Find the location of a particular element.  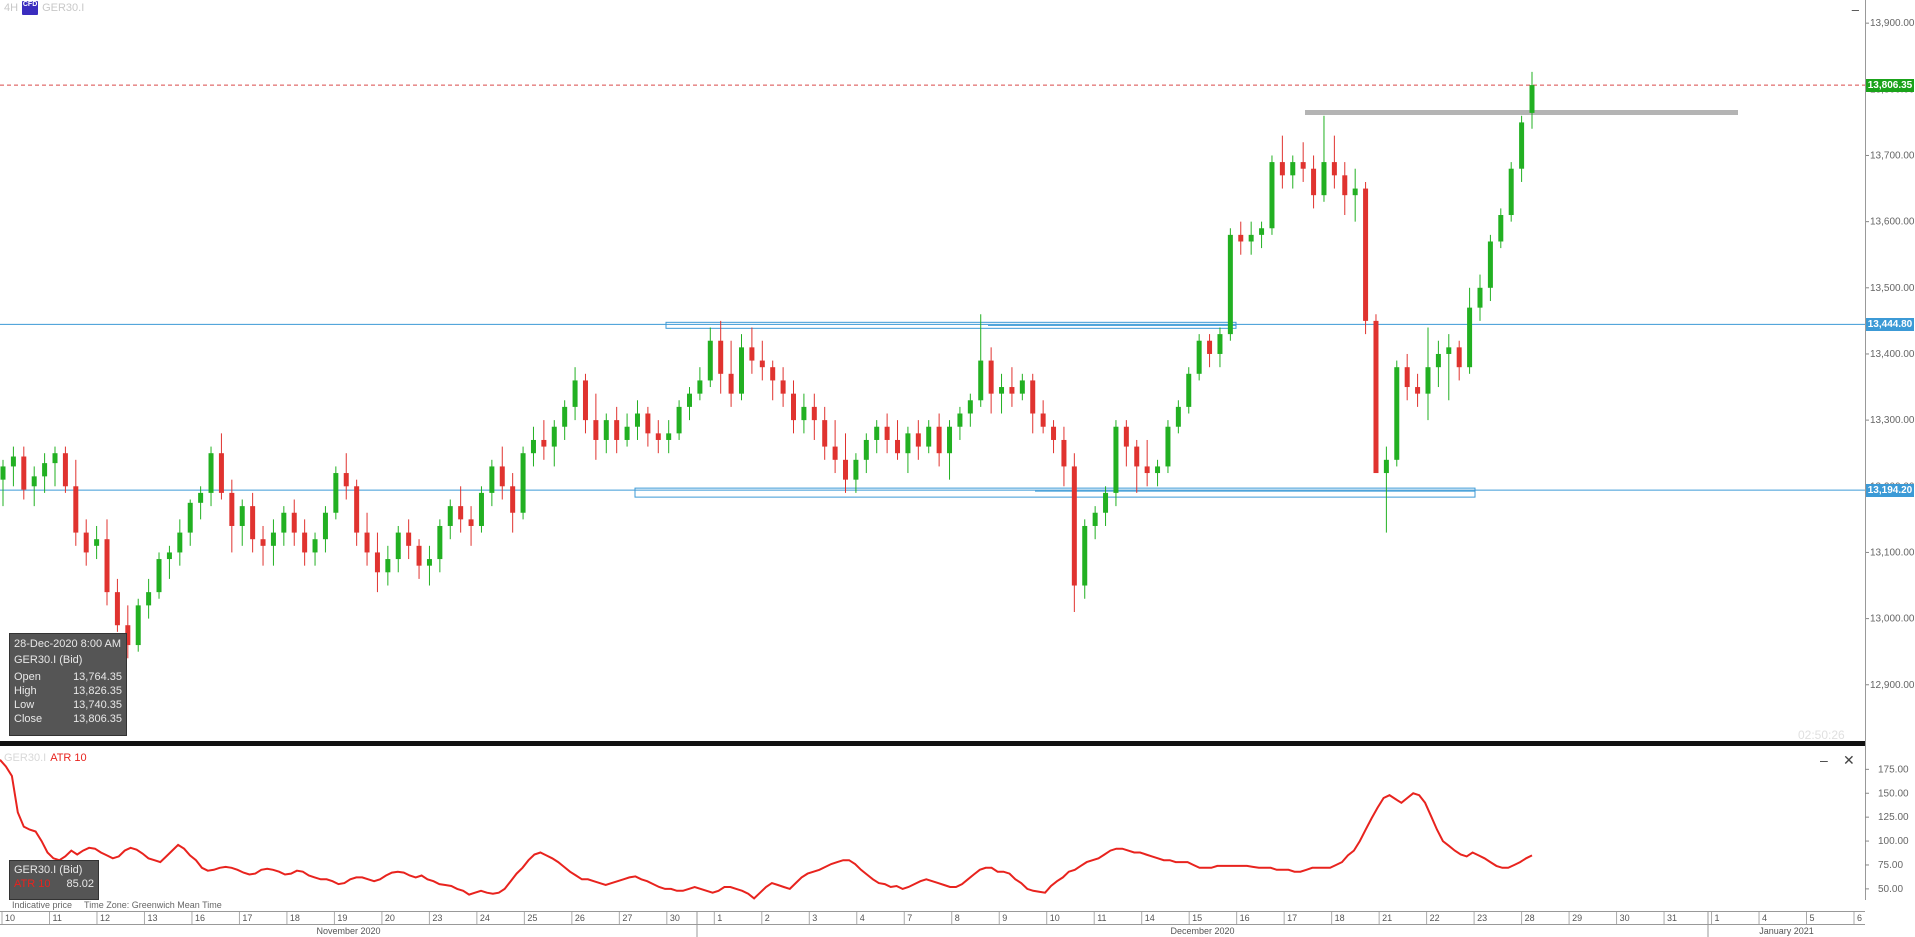

time-tick-label: 30 is located at coordinates (675, 918).